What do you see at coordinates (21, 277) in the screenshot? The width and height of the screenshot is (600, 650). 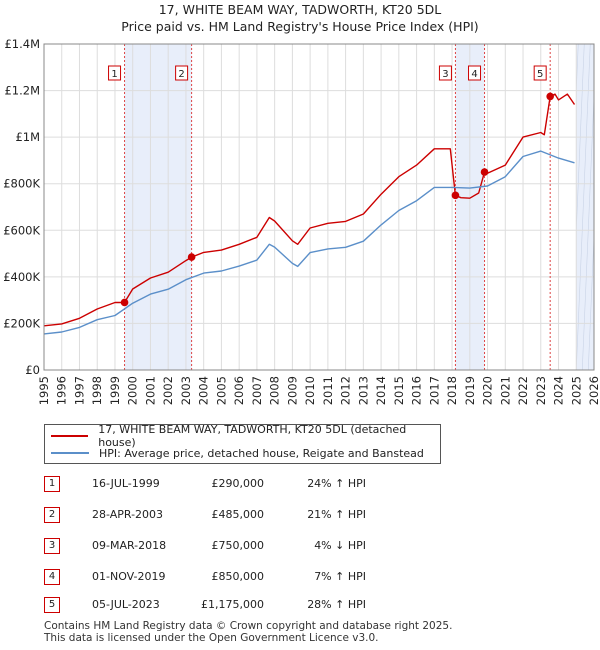 I see `y-tick-label: £400K` at bounding box center [21, 277].